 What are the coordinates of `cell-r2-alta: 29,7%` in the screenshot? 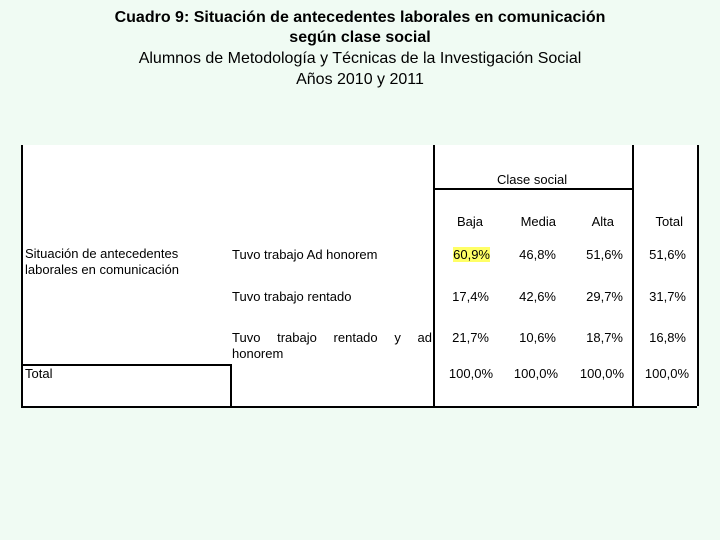 It's located at (604, 296).